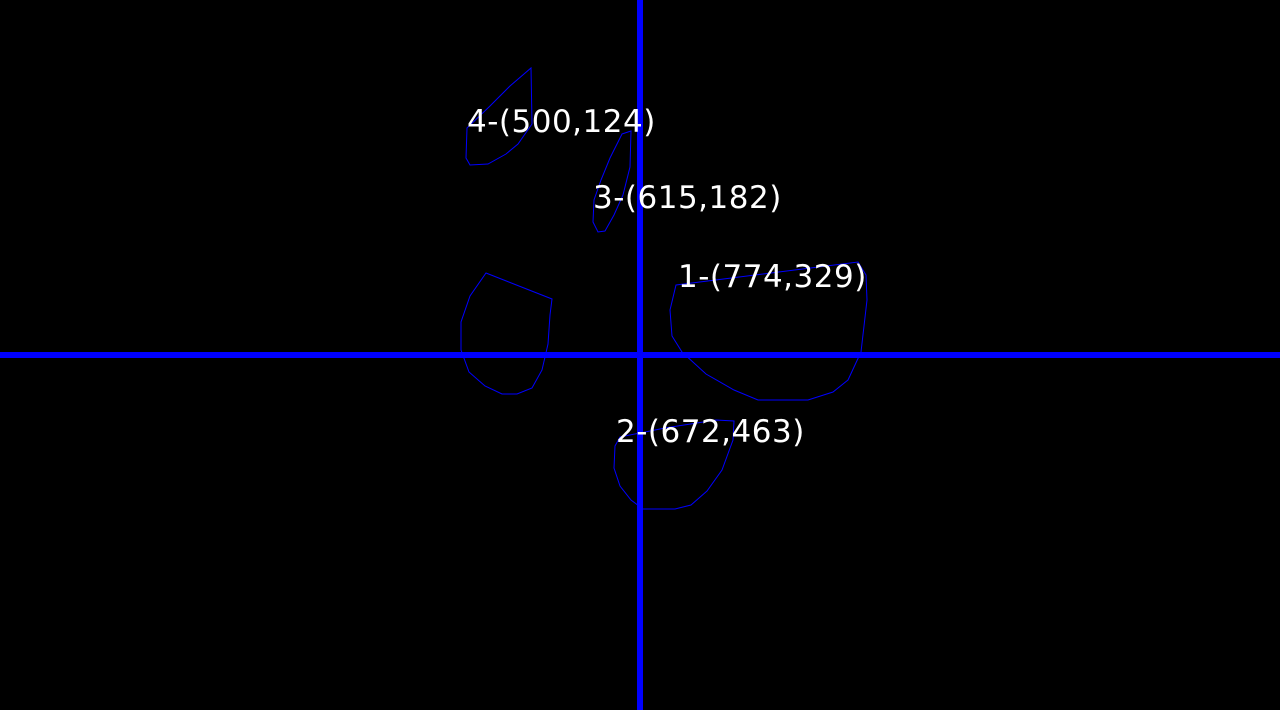 The height and width of the screenshot is (710, 1280). Describe the element at coordinates (506, 333) in the screenshot. I see `object-5-contour` at that location.